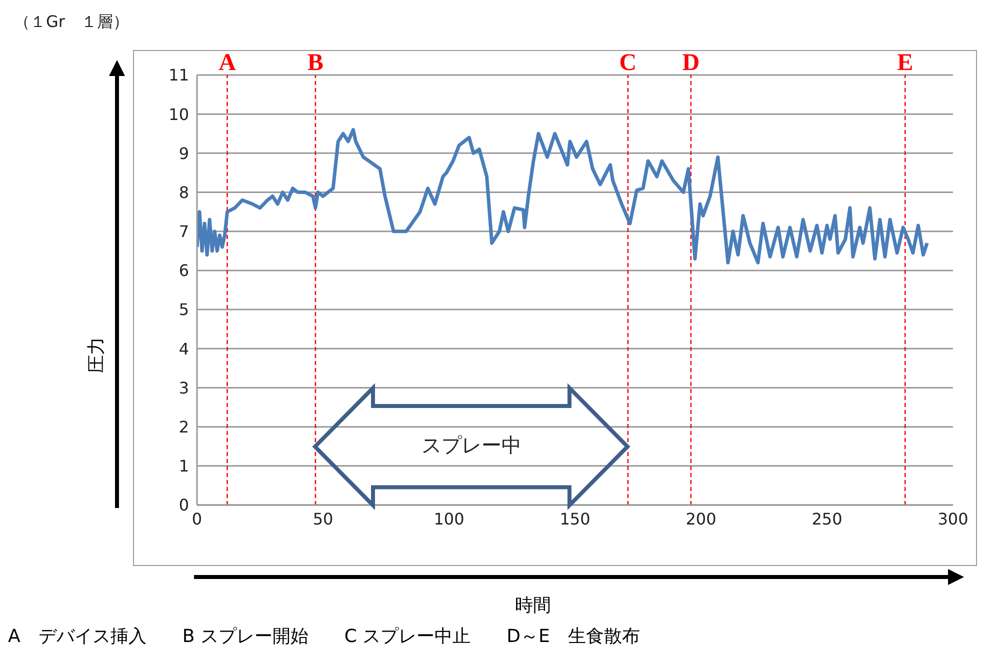 The image size is (993, 656). Describe the element at coordinates (178, 114) in the screenshot. I see `y-tick-label: 10` at that location.